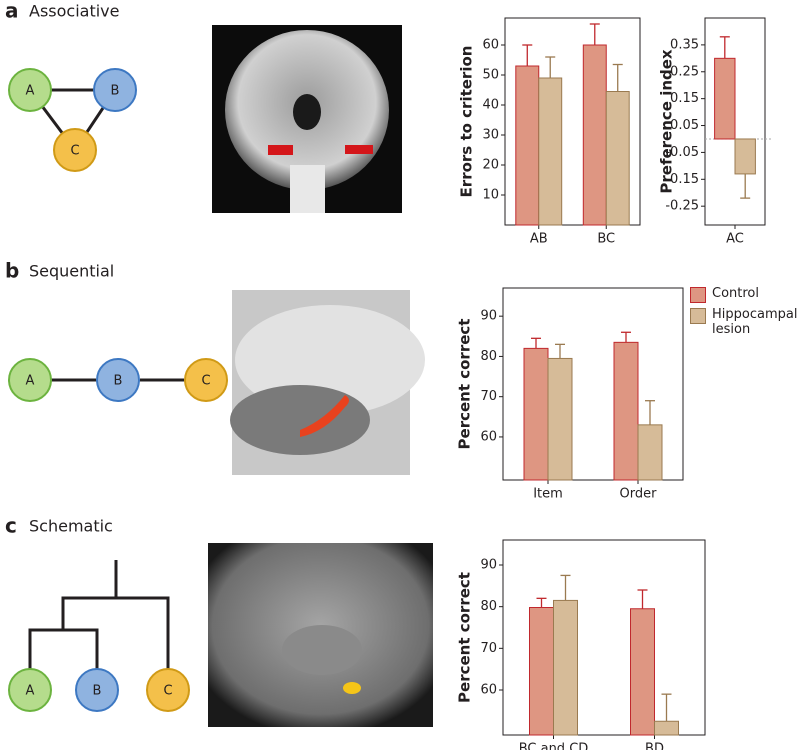  What do you see at coordinates (320, 635) in the screenshot?
I see `brain-image-c` at bounding box center [320, 635].